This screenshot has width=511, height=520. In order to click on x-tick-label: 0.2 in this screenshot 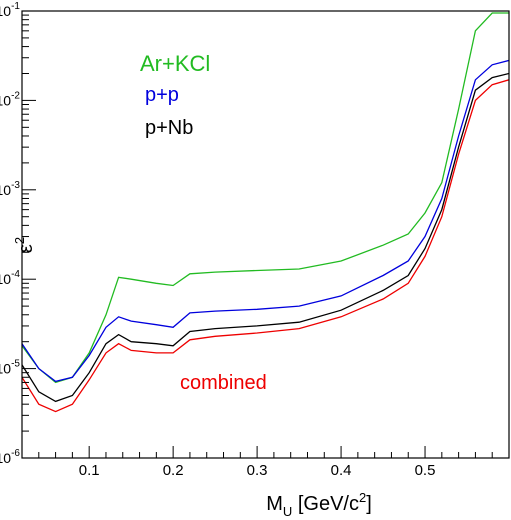, I will do `click(173, 470)`.